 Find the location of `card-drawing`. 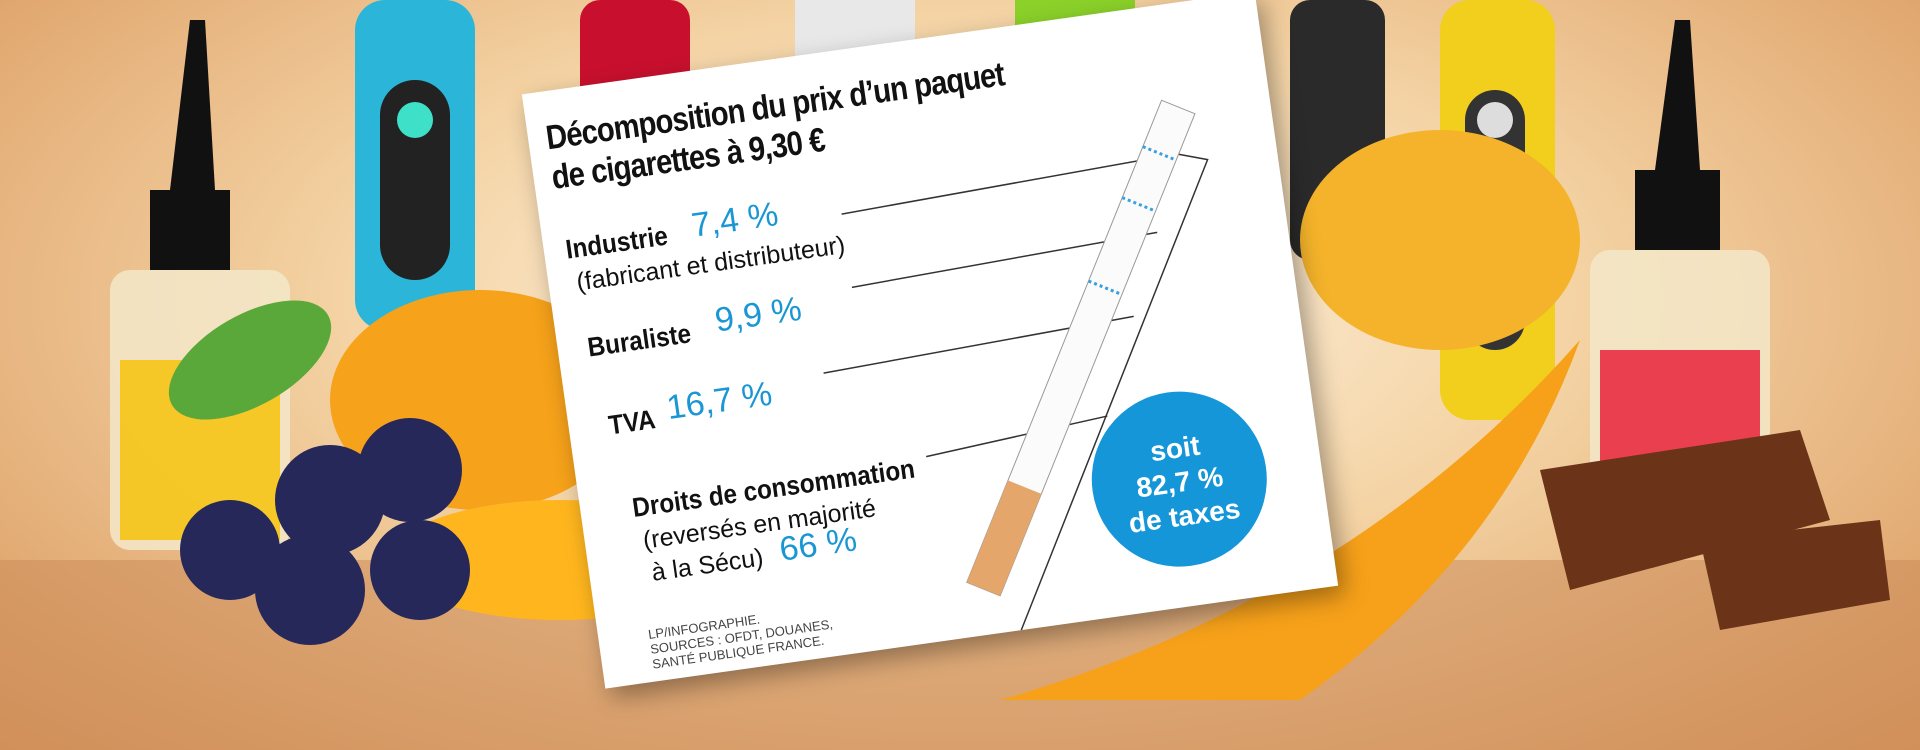

card-drawing is located at coordinates (1016, 365).